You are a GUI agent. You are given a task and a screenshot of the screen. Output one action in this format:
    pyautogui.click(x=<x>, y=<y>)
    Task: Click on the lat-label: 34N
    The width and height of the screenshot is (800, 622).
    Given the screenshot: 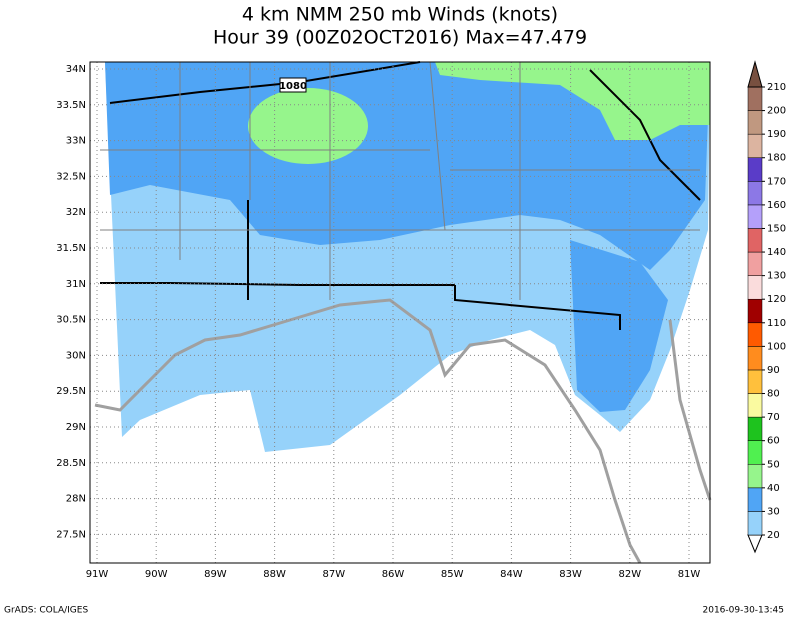 What is the action you would take?
    pyautogui.click(x=76, y=69)
    